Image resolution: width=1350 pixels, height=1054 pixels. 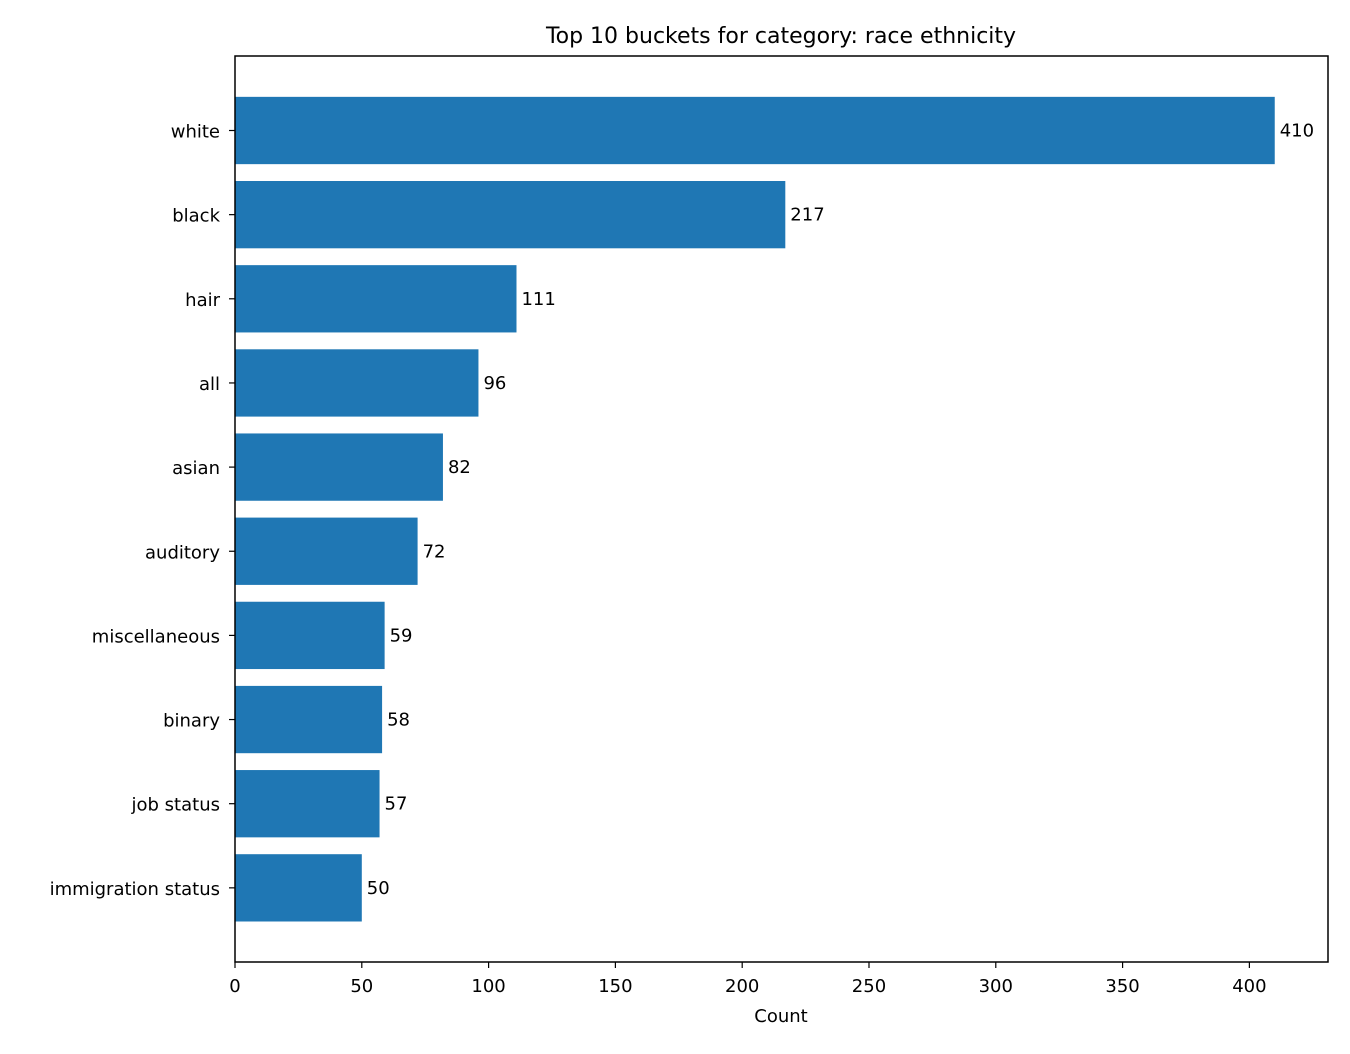 I want to click on data-label: 410, so click(x=1297, y=131).